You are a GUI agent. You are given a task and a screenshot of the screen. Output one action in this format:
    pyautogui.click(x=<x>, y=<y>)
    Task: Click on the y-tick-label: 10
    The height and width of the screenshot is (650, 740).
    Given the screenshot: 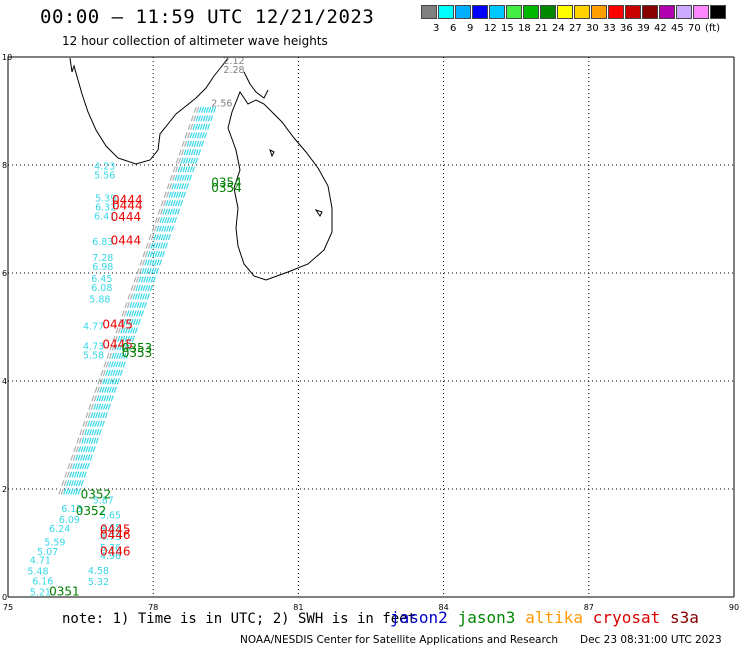 What is the action you would take?
    pyautogui.click(x=7, y=57)
    